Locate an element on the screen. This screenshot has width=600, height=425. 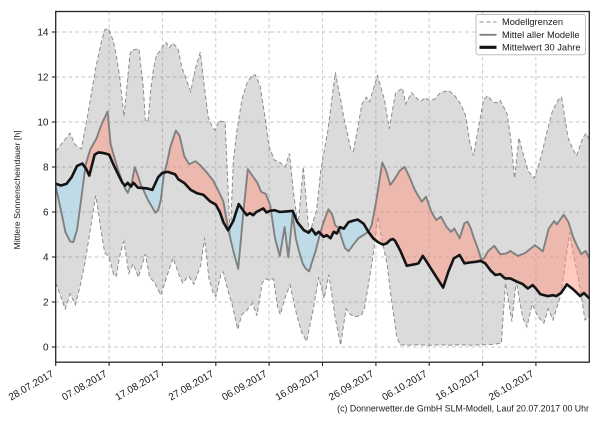
svg-text: 2 is located at coordinates (46, 303).